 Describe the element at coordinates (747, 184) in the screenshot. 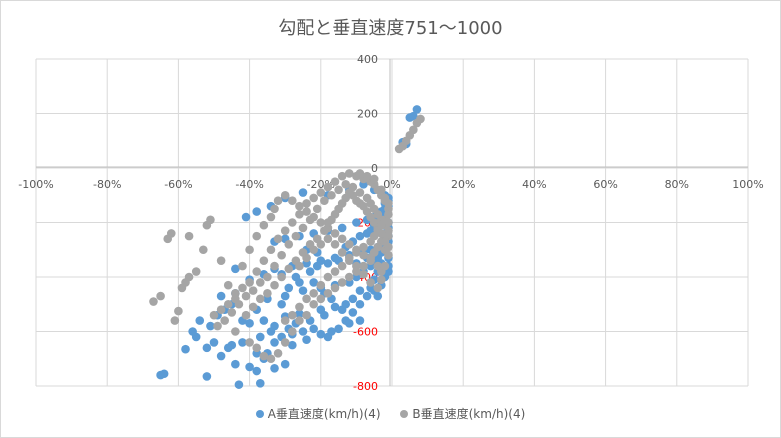

I see `x-tick-label: 100%` at that location.